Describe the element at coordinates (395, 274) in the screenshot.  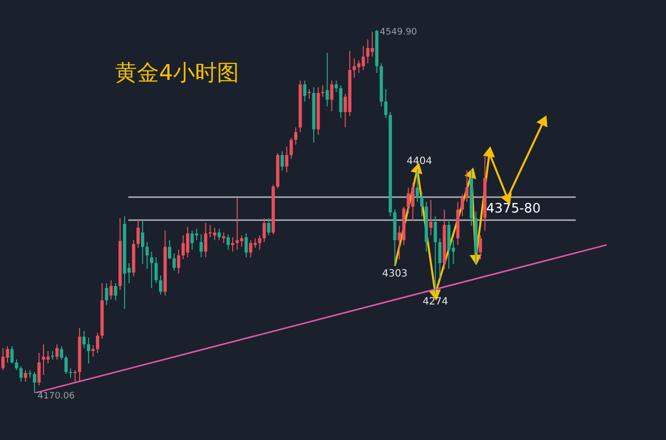
I see `data-label: 4303` at that location.